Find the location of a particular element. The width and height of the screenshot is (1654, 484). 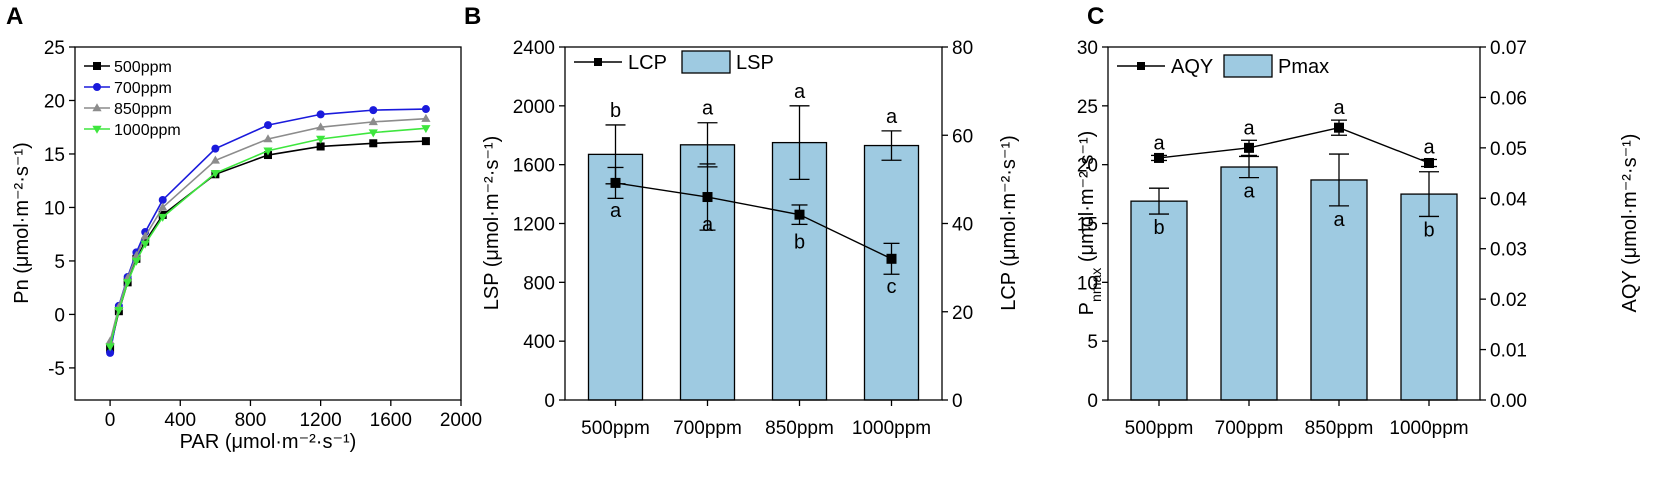

line-sig-letter: b is located at coordinates (799, 243).